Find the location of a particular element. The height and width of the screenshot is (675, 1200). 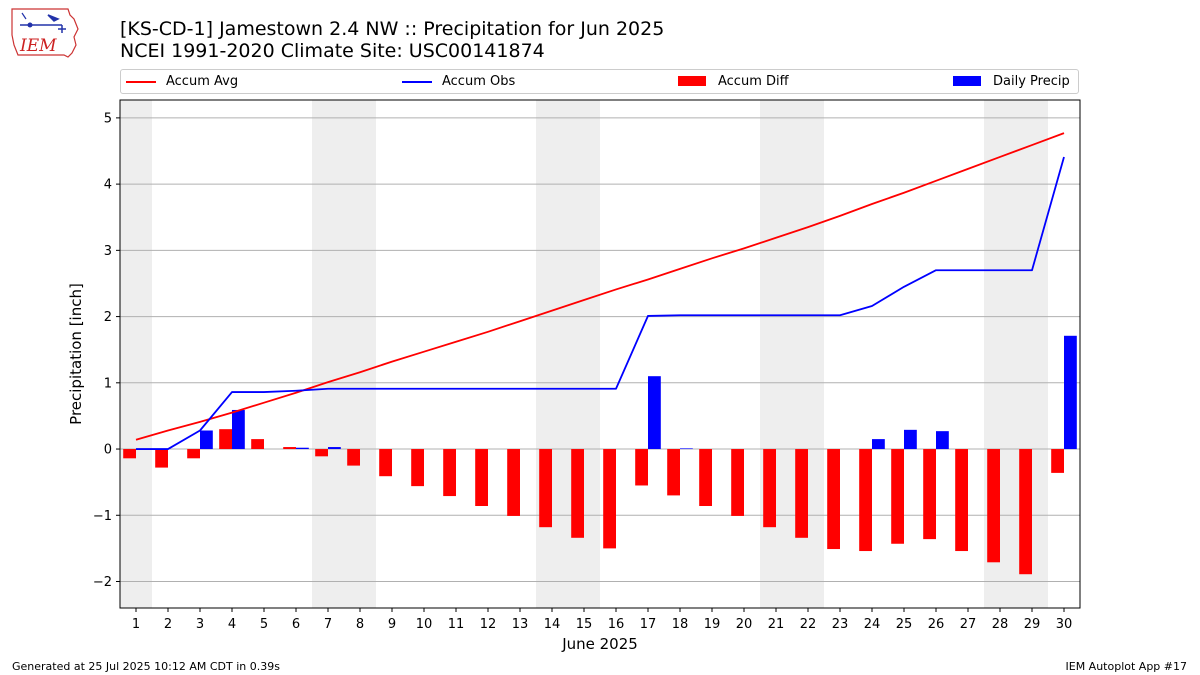

x-tick-label-15: 15 is located at coordinates (584, 624).